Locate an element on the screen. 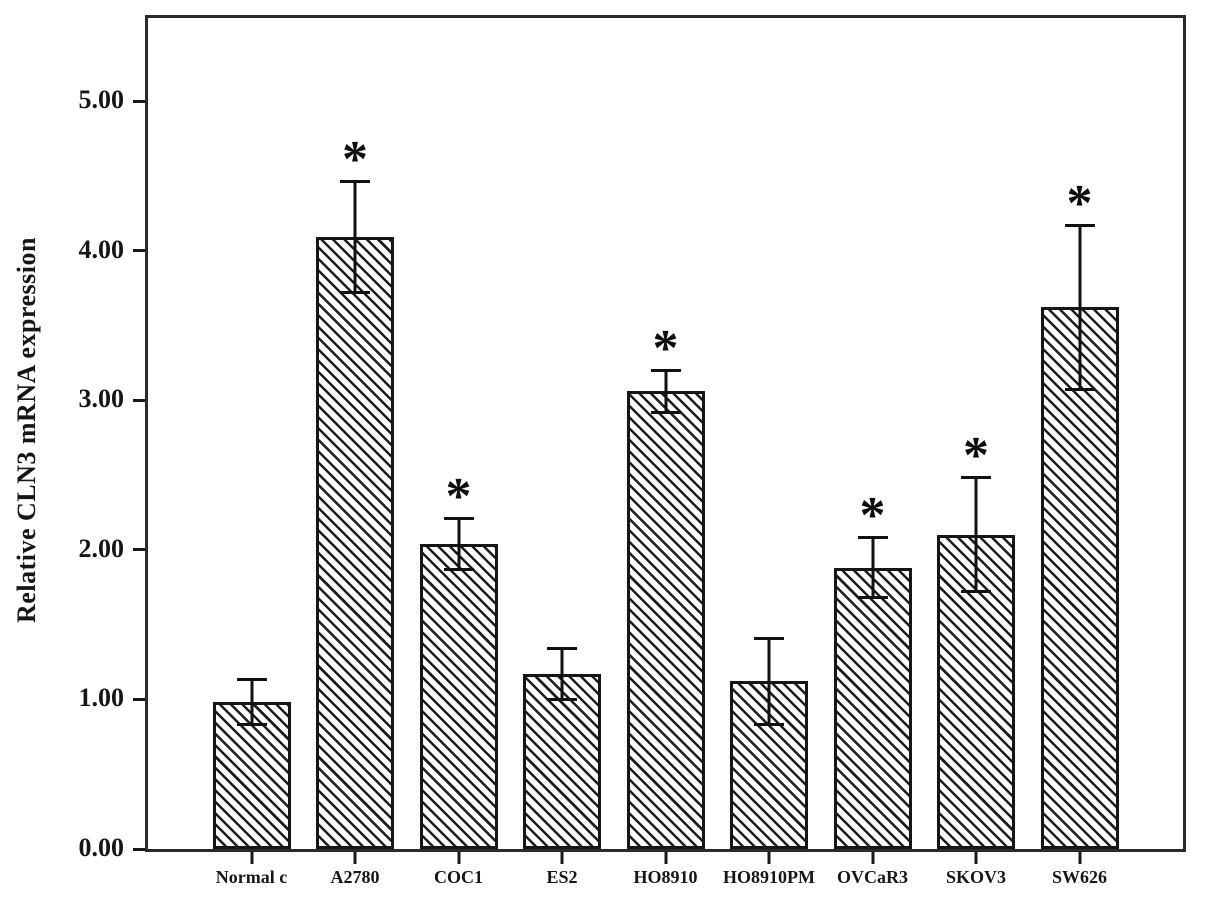  bar-a2780 is located at coordinates (355, 543).